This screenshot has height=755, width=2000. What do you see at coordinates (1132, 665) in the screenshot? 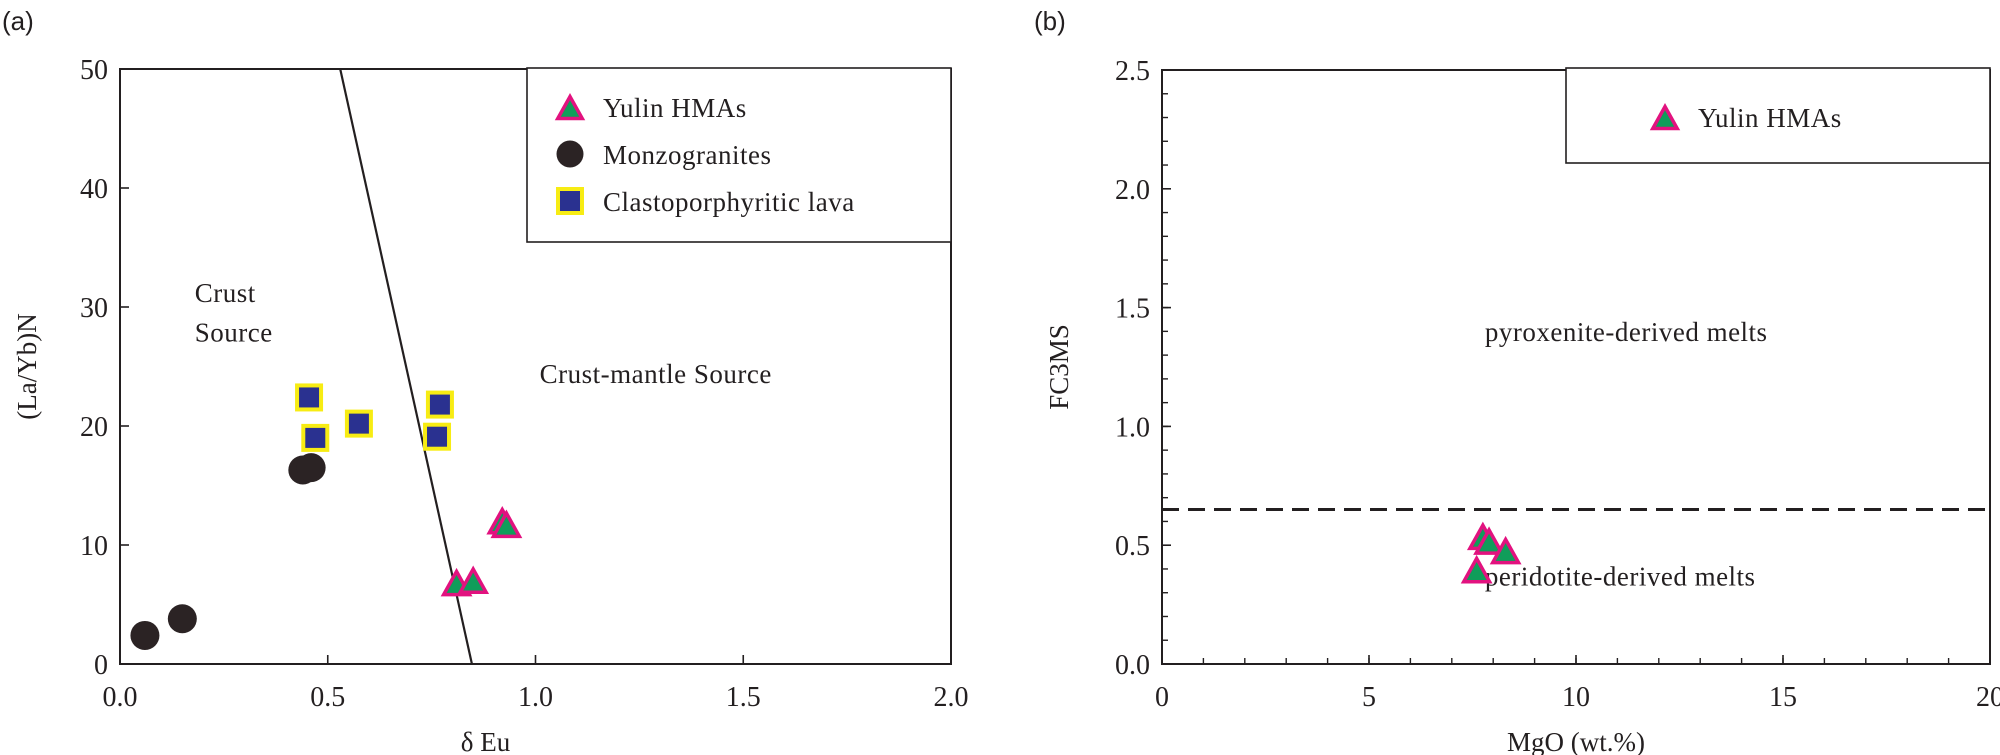
I see `y-tick-label: 0.0` at bounding box center [1132, 665].